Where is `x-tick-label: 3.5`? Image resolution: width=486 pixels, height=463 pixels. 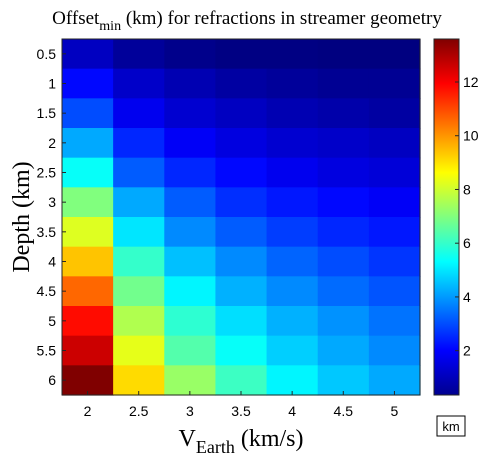
x-tick-label: 3.5 is located at coordinates (241, 411).